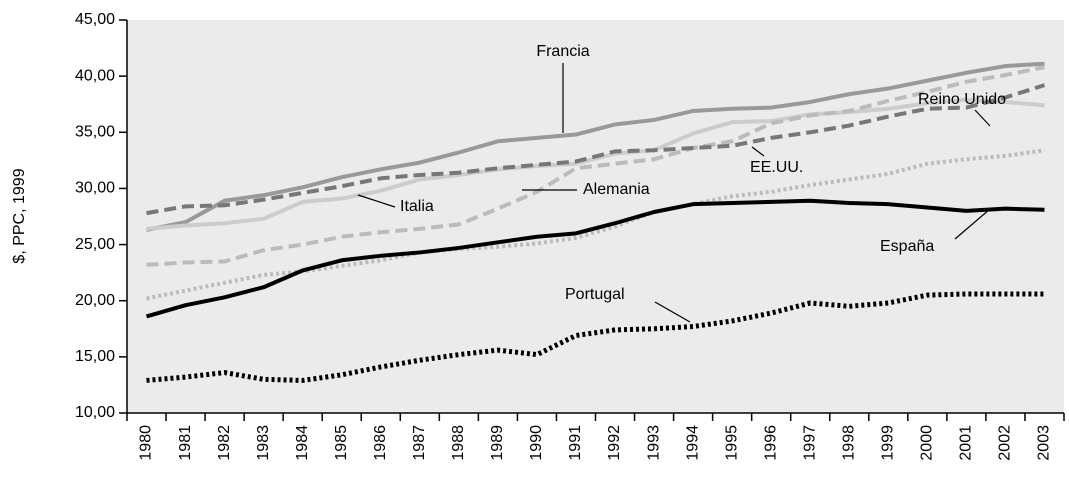 The image size is (1069, 479). Describe the element at coordinates (95, 19) in the screenshot. I see `y-tick-label: 45,00` at that location.